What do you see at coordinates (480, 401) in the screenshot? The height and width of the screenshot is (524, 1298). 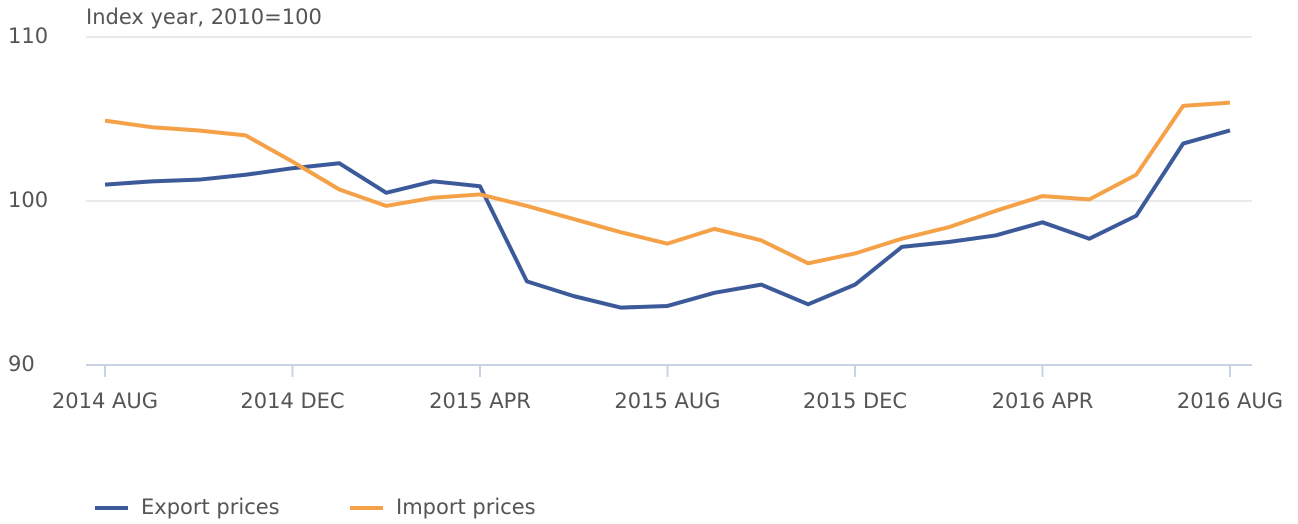 I see `x-tick-label: 2015 APR` at bounding box center [480, 401].